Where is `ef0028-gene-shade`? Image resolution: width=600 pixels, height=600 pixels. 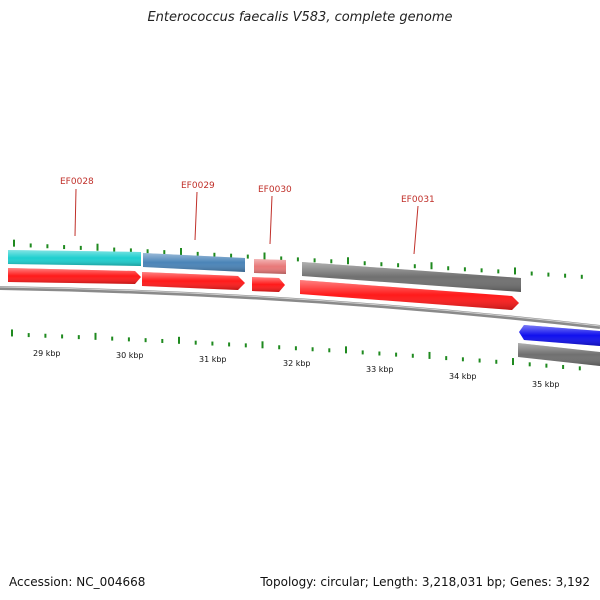 ef0028-gene-shade is located at coordinates (74, 258).